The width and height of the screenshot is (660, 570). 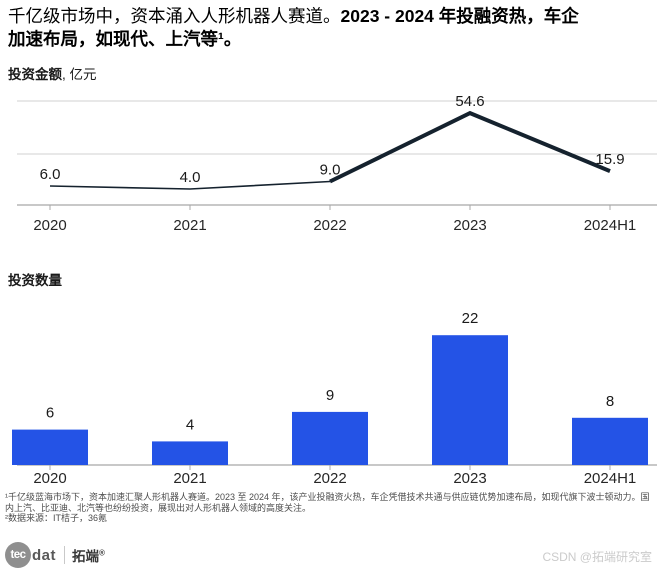 I want to click on tecdat-logo: tec dat 拓端®, so click(x=55, y=555).